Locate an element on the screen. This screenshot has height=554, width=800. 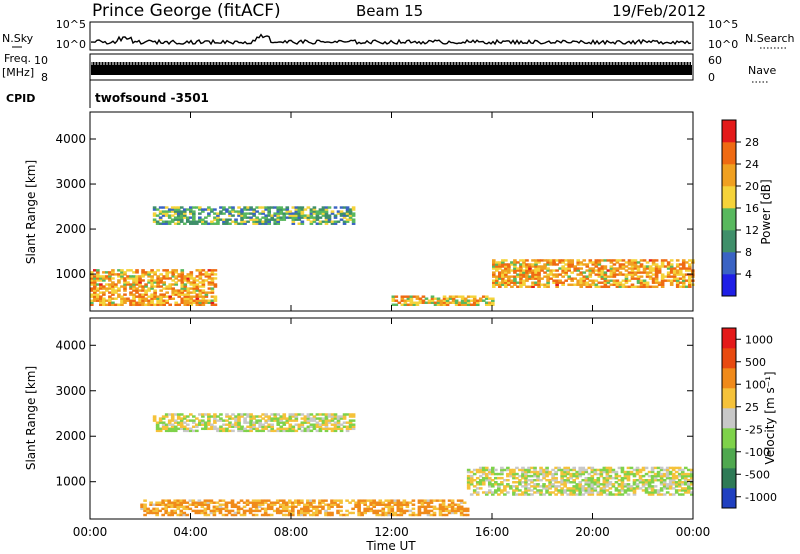
y-tick-label: 3000 is located at coordinates (70, 184).